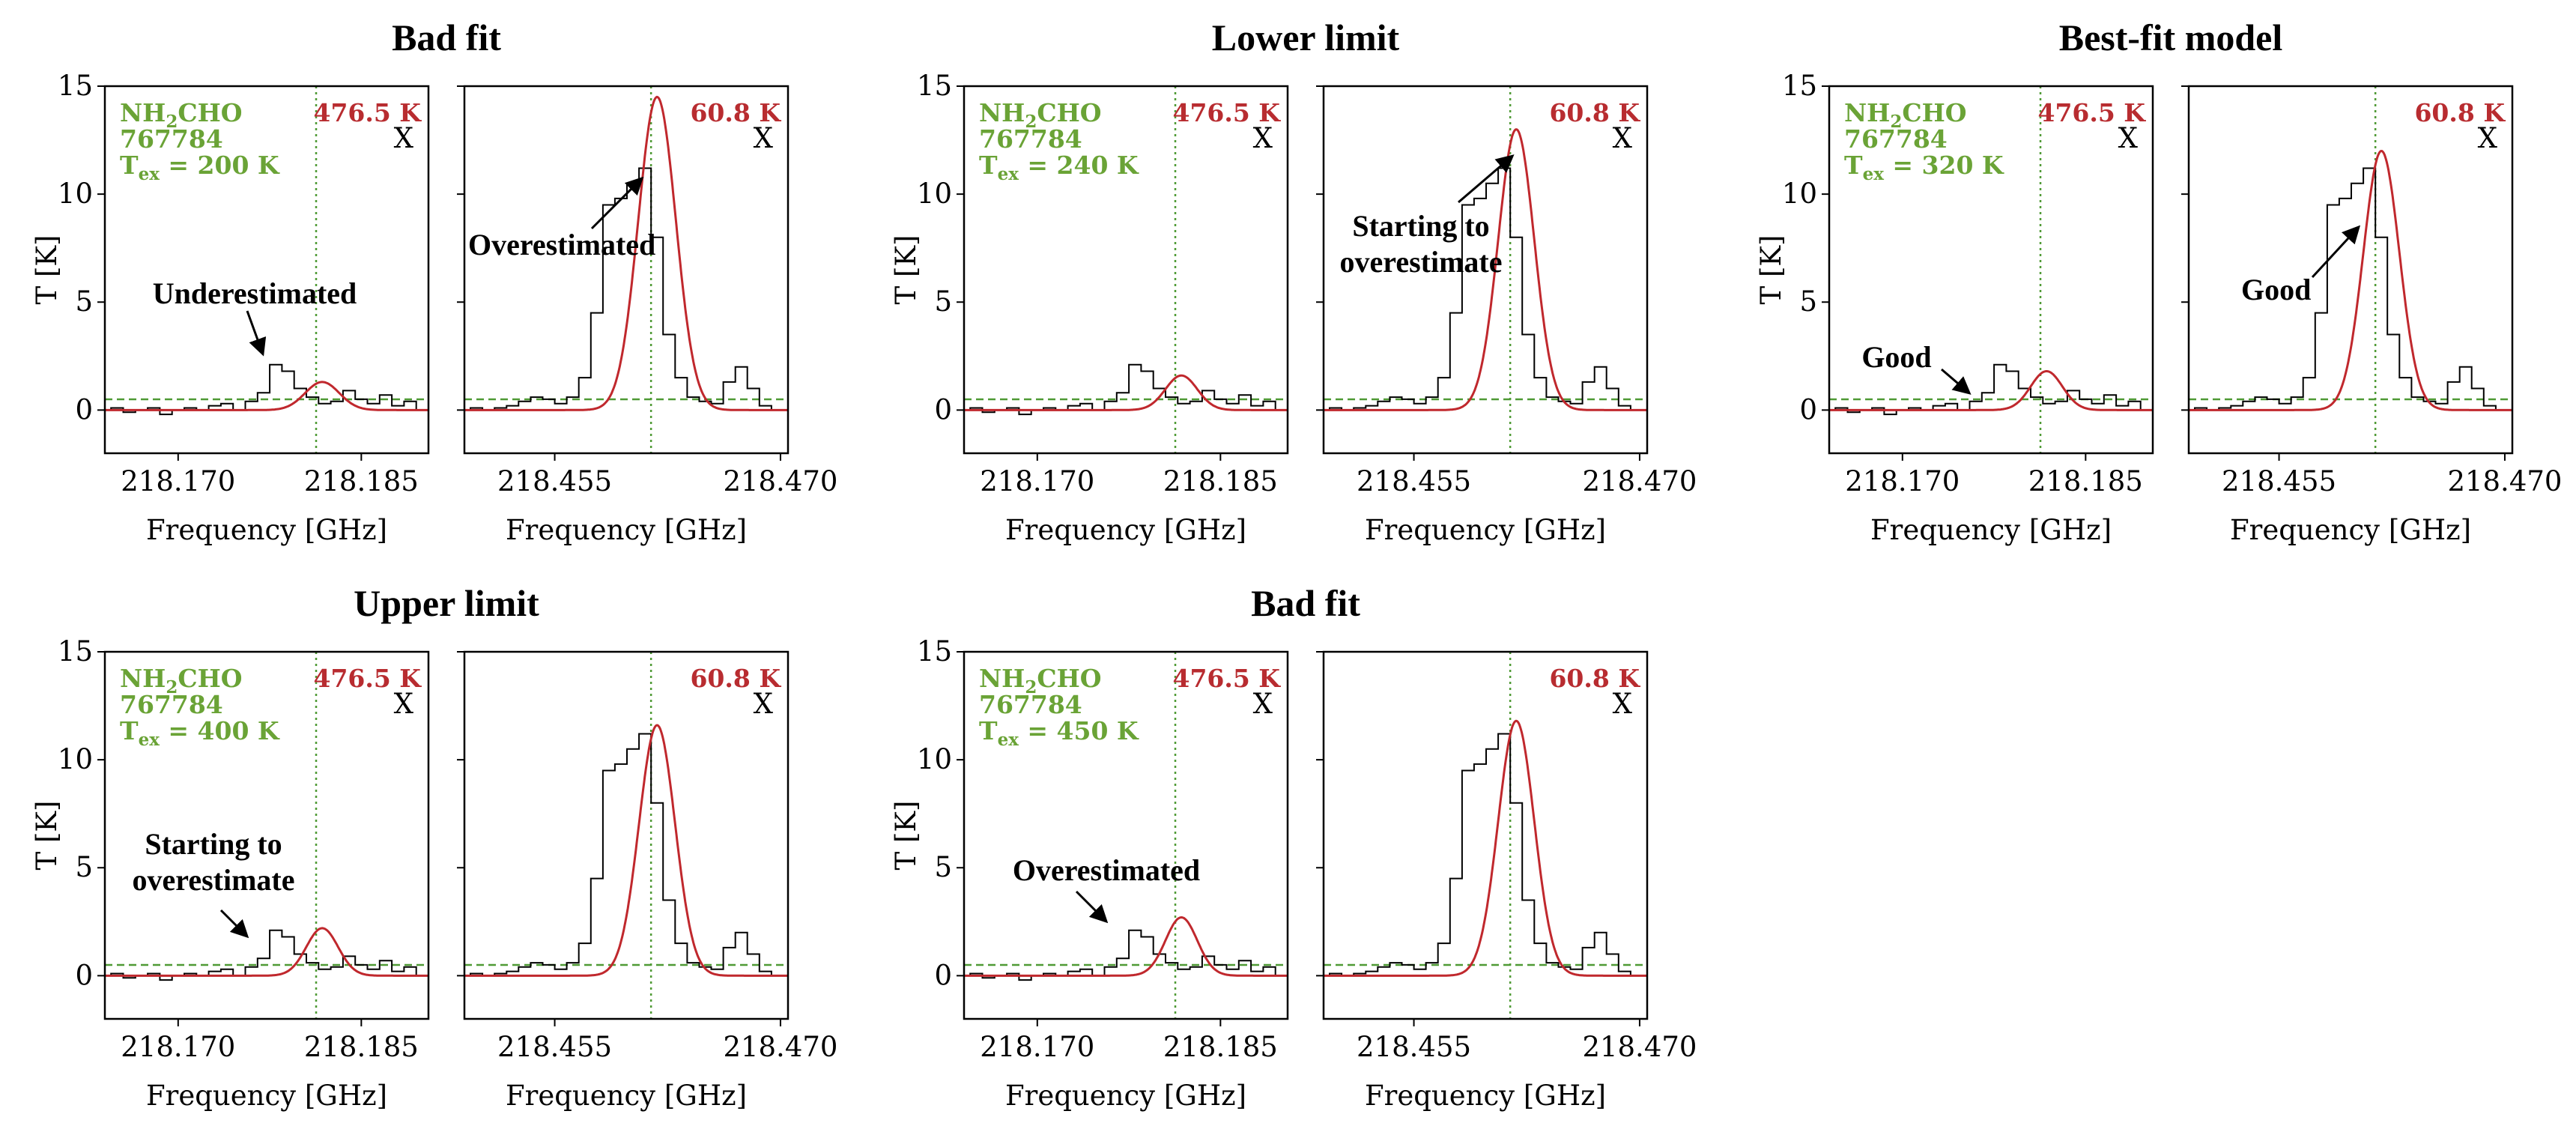 The height and width of the screenshot is (1141, 2576). What do you see at coordinates (2171, 37) in the screenshot?
I see `panel-title: Best-fit model` at bounding box center [2171, 37].